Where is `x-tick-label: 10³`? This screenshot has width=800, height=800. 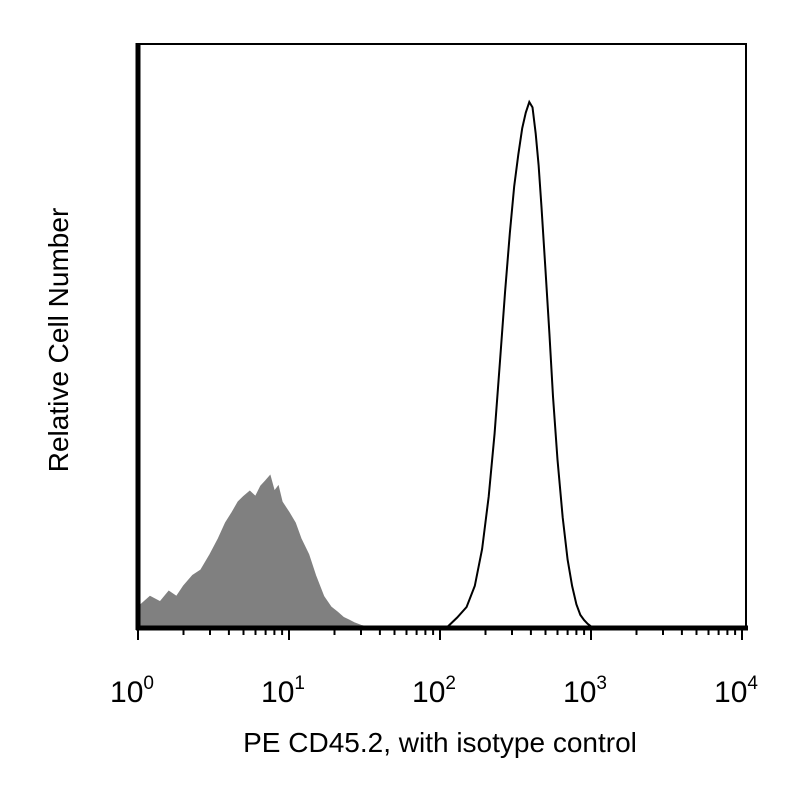
x-tick-label: 10³ is located at coordinates (585, 691).